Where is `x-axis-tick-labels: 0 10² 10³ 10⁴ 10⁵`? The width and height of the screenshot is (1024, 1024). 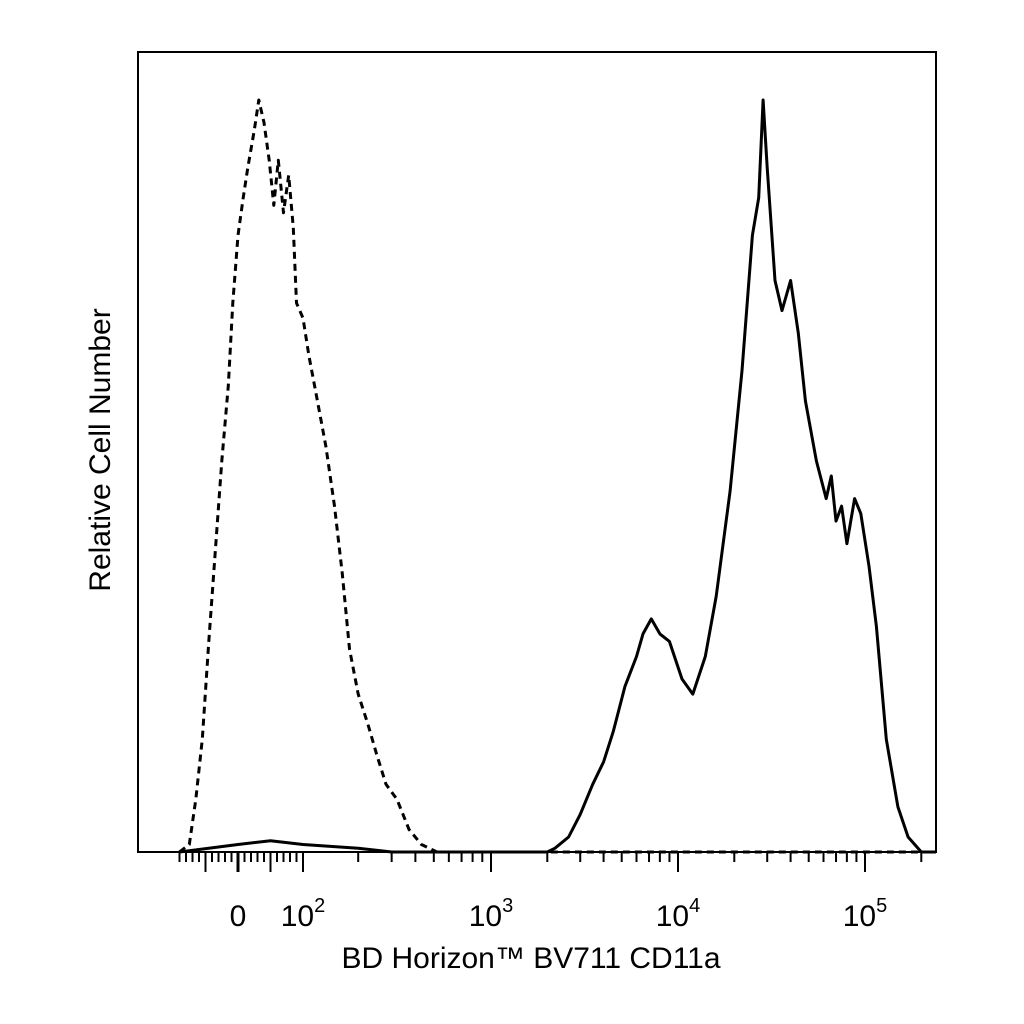 x-axis-tick-labels: 0 10² 10³ 10⁴ 10⁵ is located at coordinates (559, 914).